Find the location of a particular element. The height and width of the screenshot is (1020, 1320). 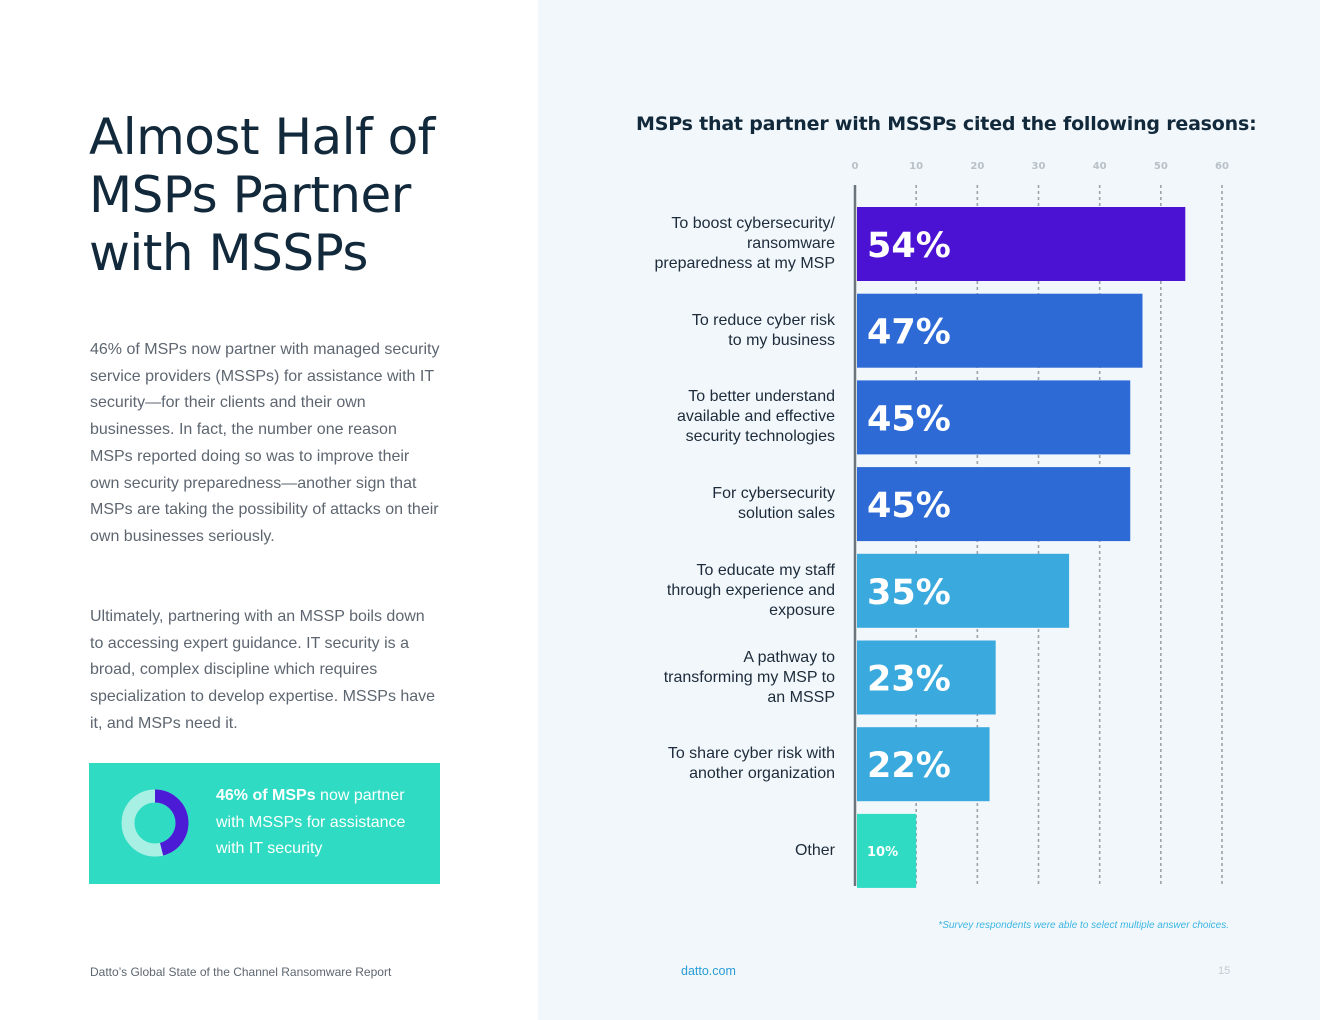

bar-value-label: 22% is located at coordinates (909, 766).